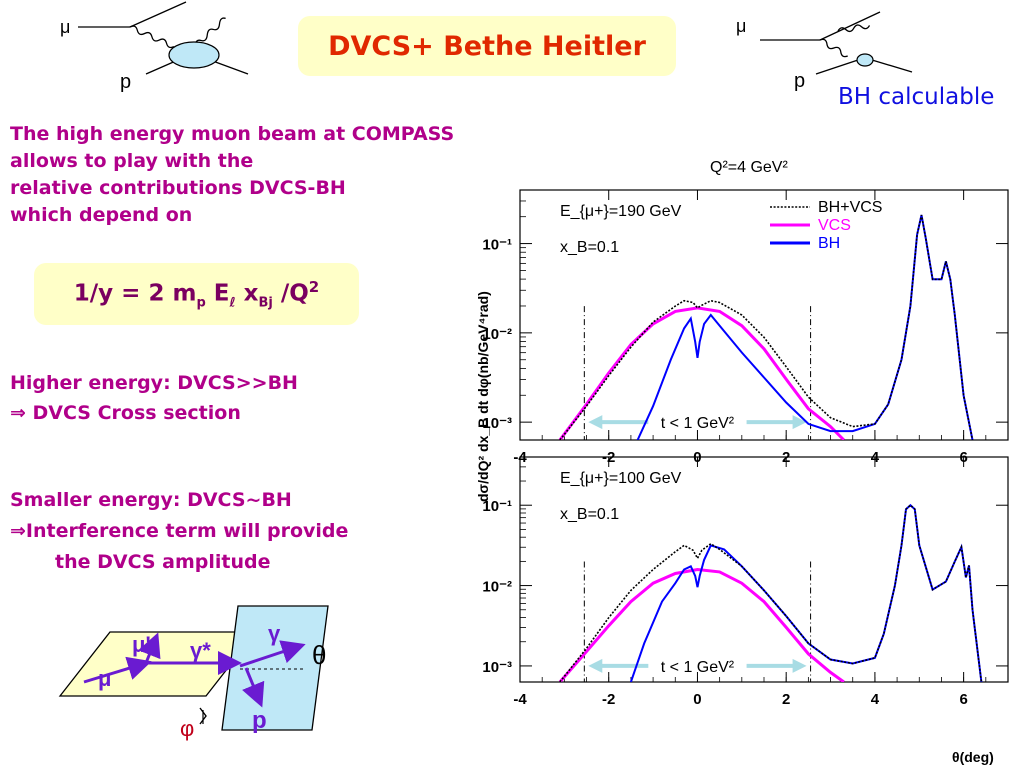  I want to click on formula: 1/y = 2 mp Eℓ xBj /Q2, so click(196, 294).